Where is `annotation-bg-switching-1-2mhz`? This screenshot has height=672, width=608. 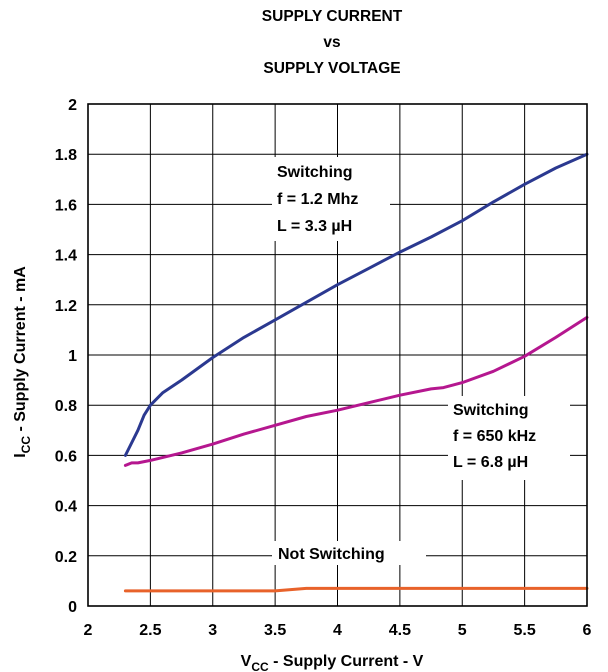
annotation-bg-switching-1-2mhz is located at coordinates (331, 199).